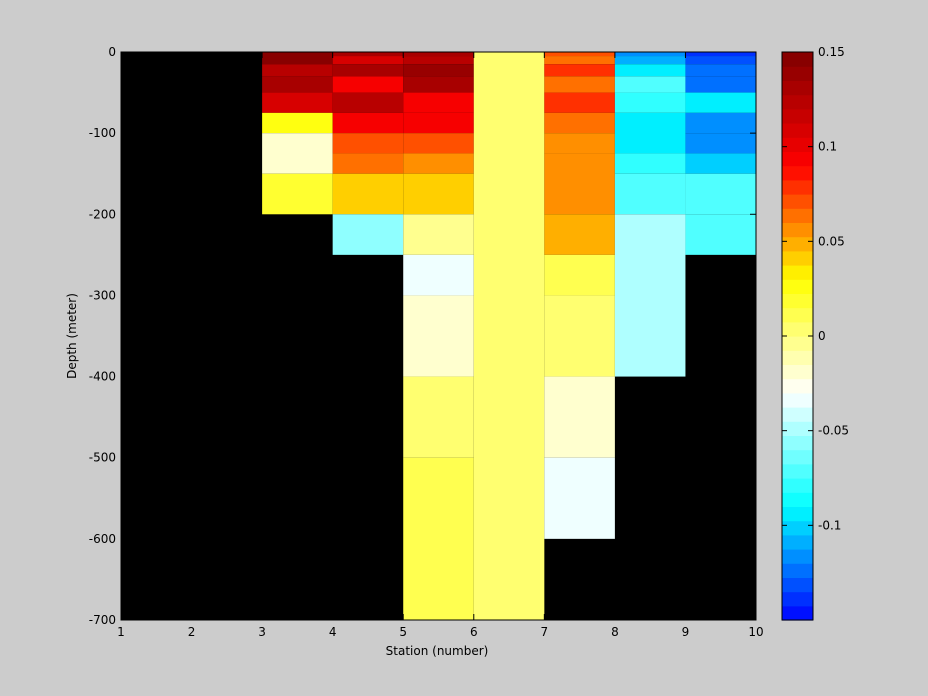 Image resolution: width=928 pixels, height=696 pixels. What do you see at coordinates (121, 632) in the screenshot?
I see `x-tick-label: 1` at bounding box center [121, 632].